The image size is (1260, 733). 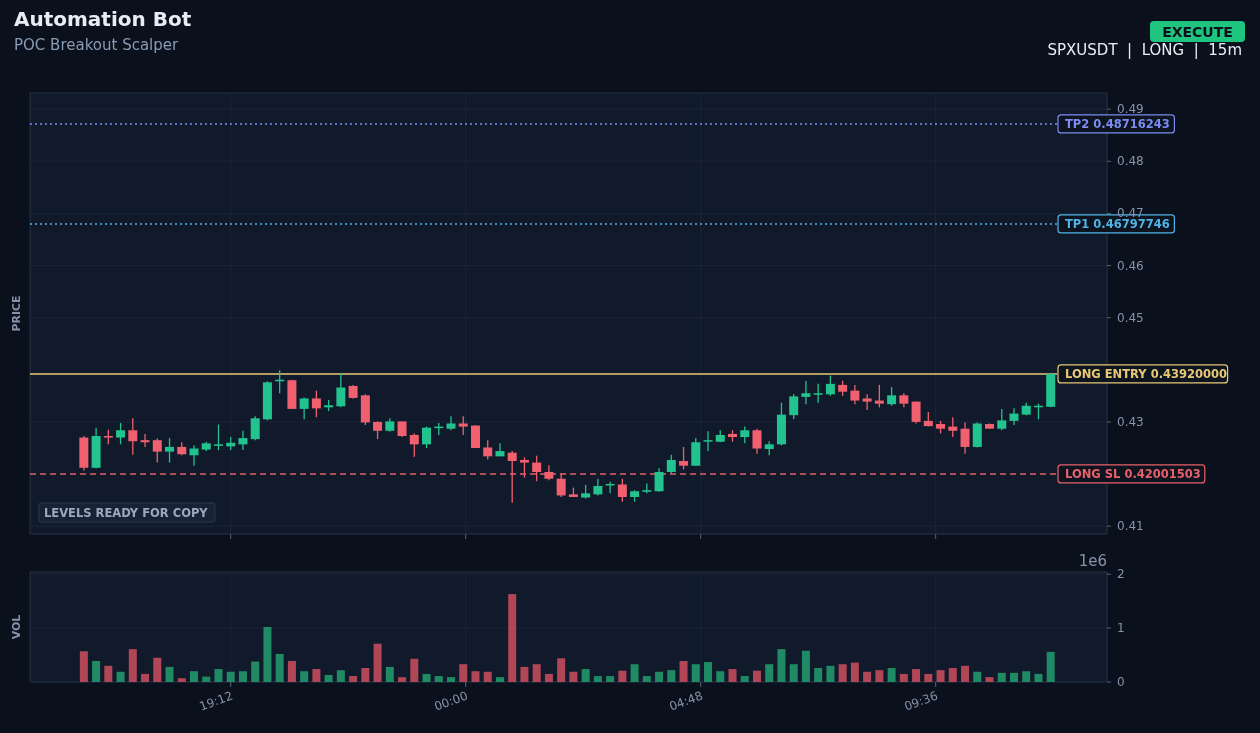 I want to click on y-tick-label: 2, so click(x=1121, y=574).